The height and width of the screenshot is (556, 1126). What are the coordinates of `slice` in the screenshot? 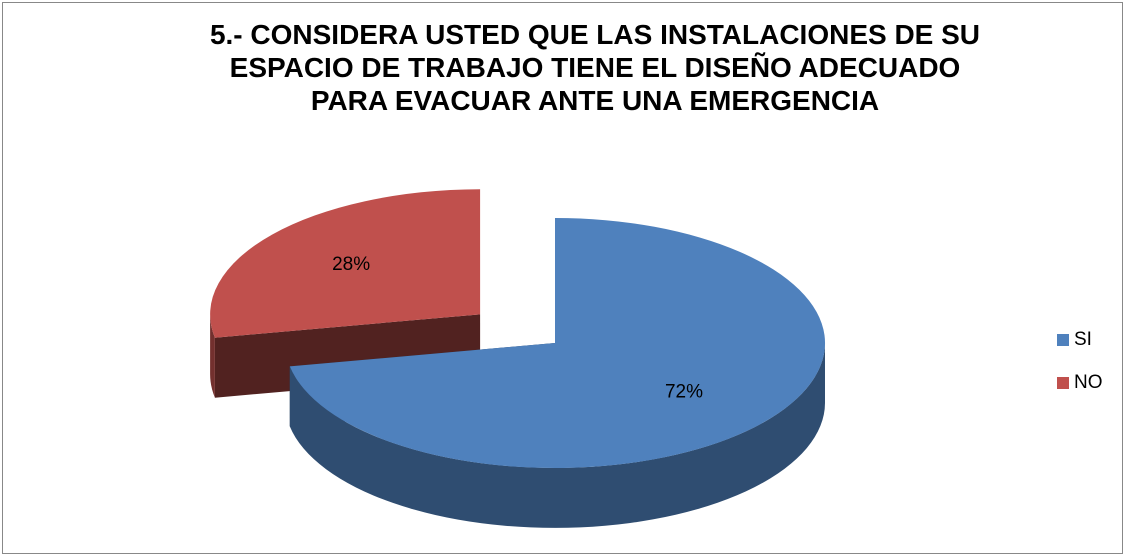 It's located at (345, 263).